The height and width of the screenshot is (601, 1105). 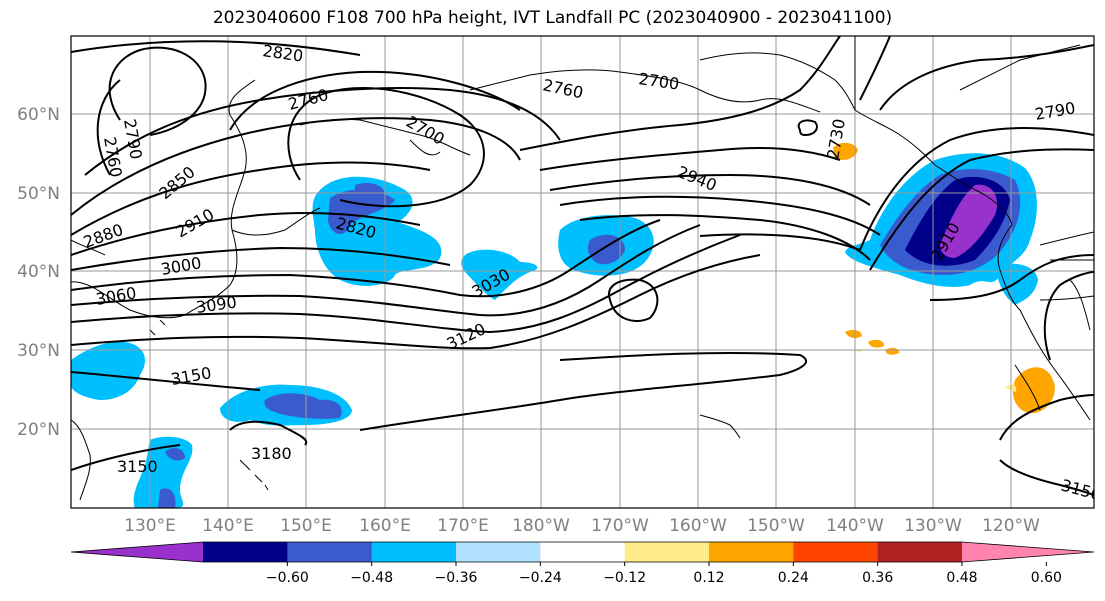 I want to click on colorbar-outline, so click(x=582, y=552).